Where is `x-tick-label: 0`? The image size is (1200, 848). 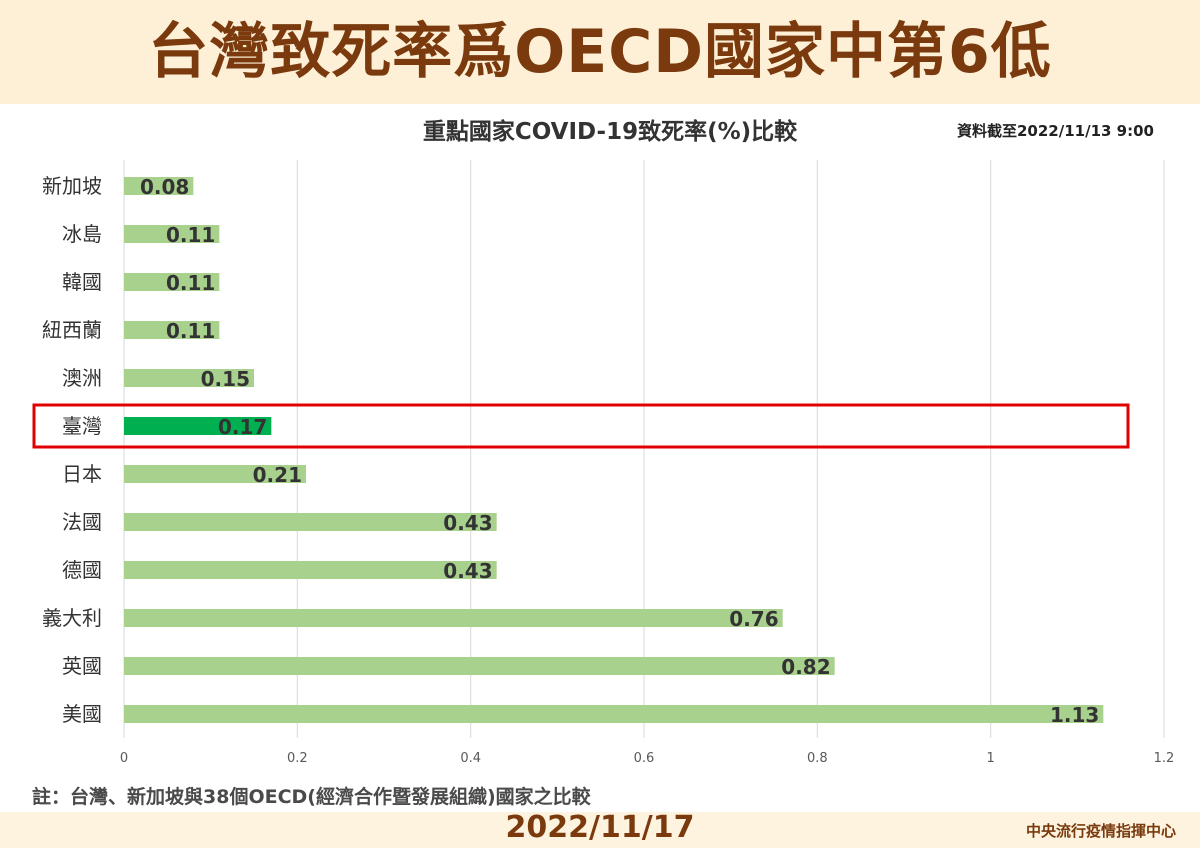 x-tick-label: 0 is located at coordinates (124, 758).